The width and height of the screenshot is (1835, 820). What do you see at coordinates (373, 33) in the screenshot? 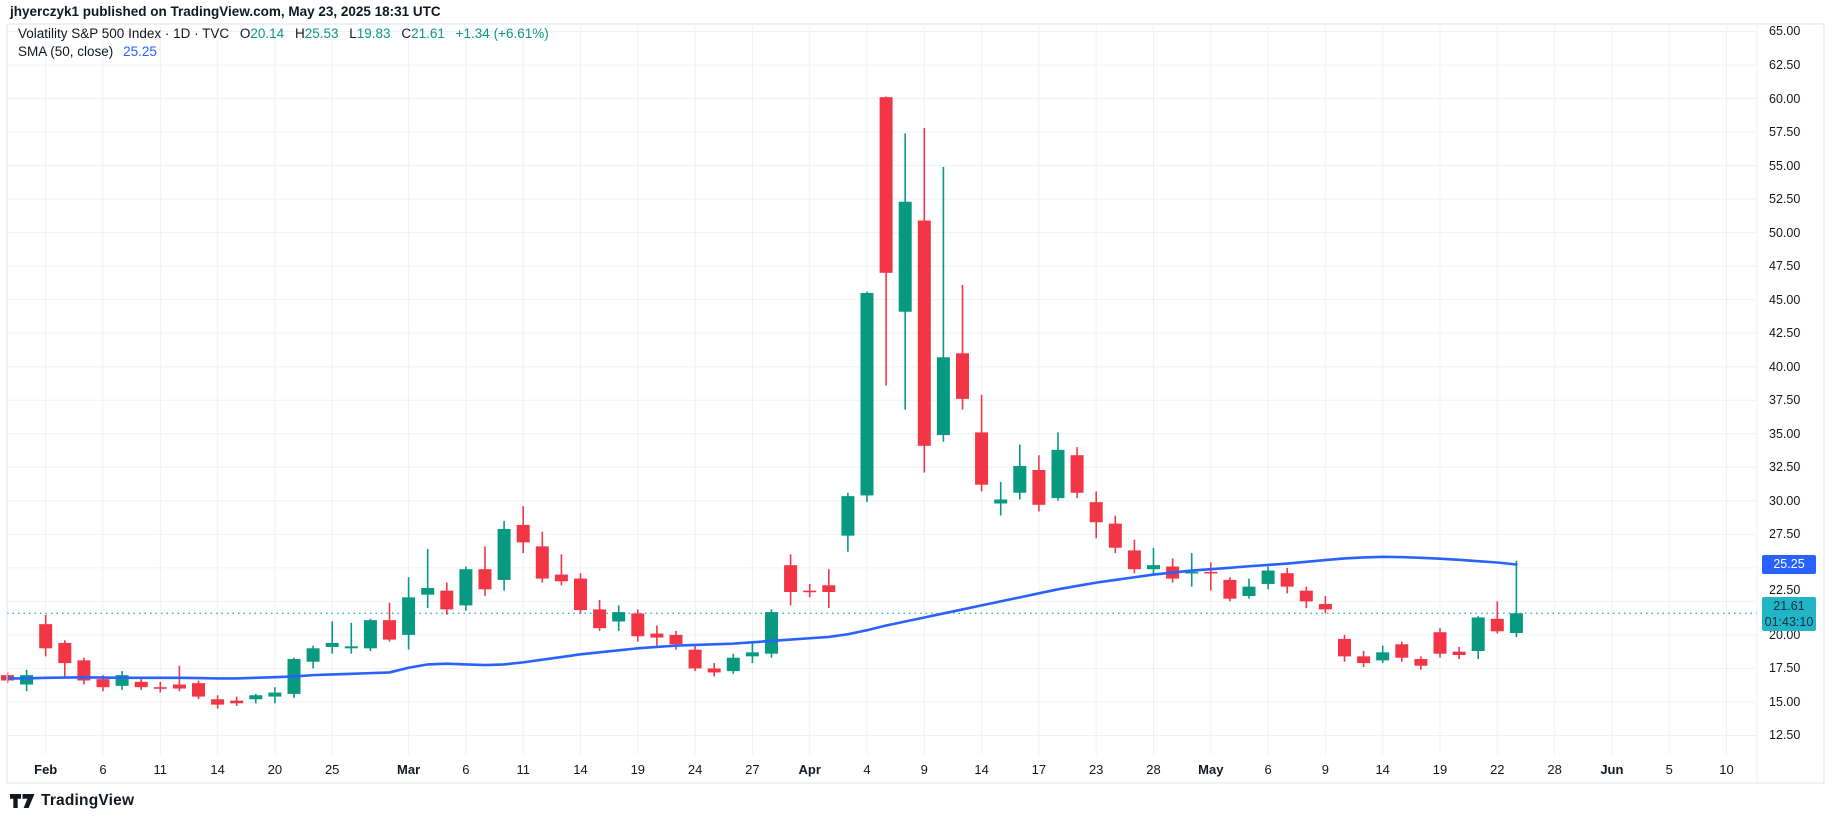
I see `low-value: 19.83` at bounding box center [373, 33].